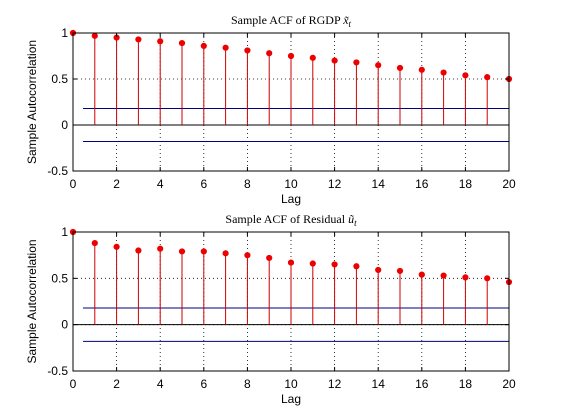 This screenshot has height=420, width=561. I want to click on chart-title-text: Sample ACF of RGDP, so click(287, 20).